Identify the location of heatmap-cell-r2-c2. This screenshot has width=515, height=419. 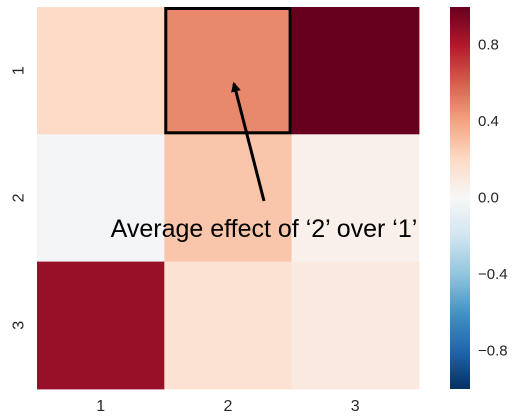
(228, 198).